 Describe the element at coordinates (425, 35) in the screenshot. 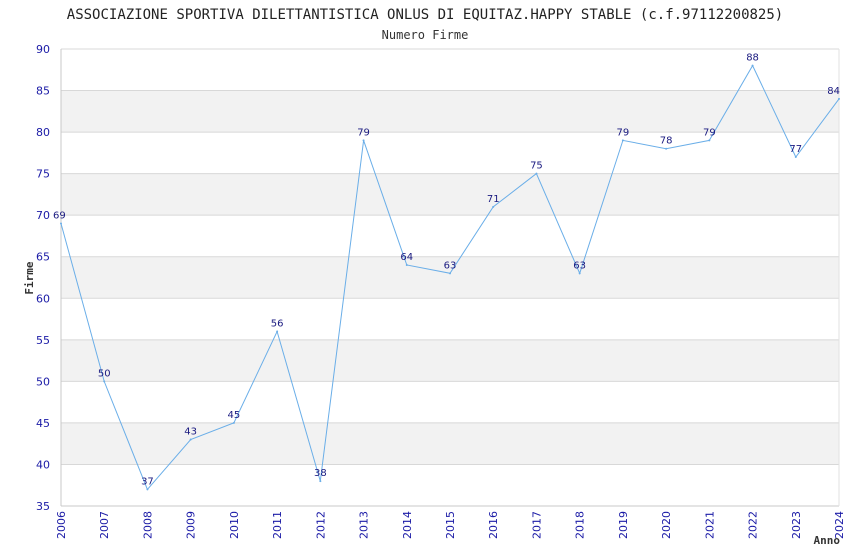

I see `chart-subtitle: Numero Firme` at that location.